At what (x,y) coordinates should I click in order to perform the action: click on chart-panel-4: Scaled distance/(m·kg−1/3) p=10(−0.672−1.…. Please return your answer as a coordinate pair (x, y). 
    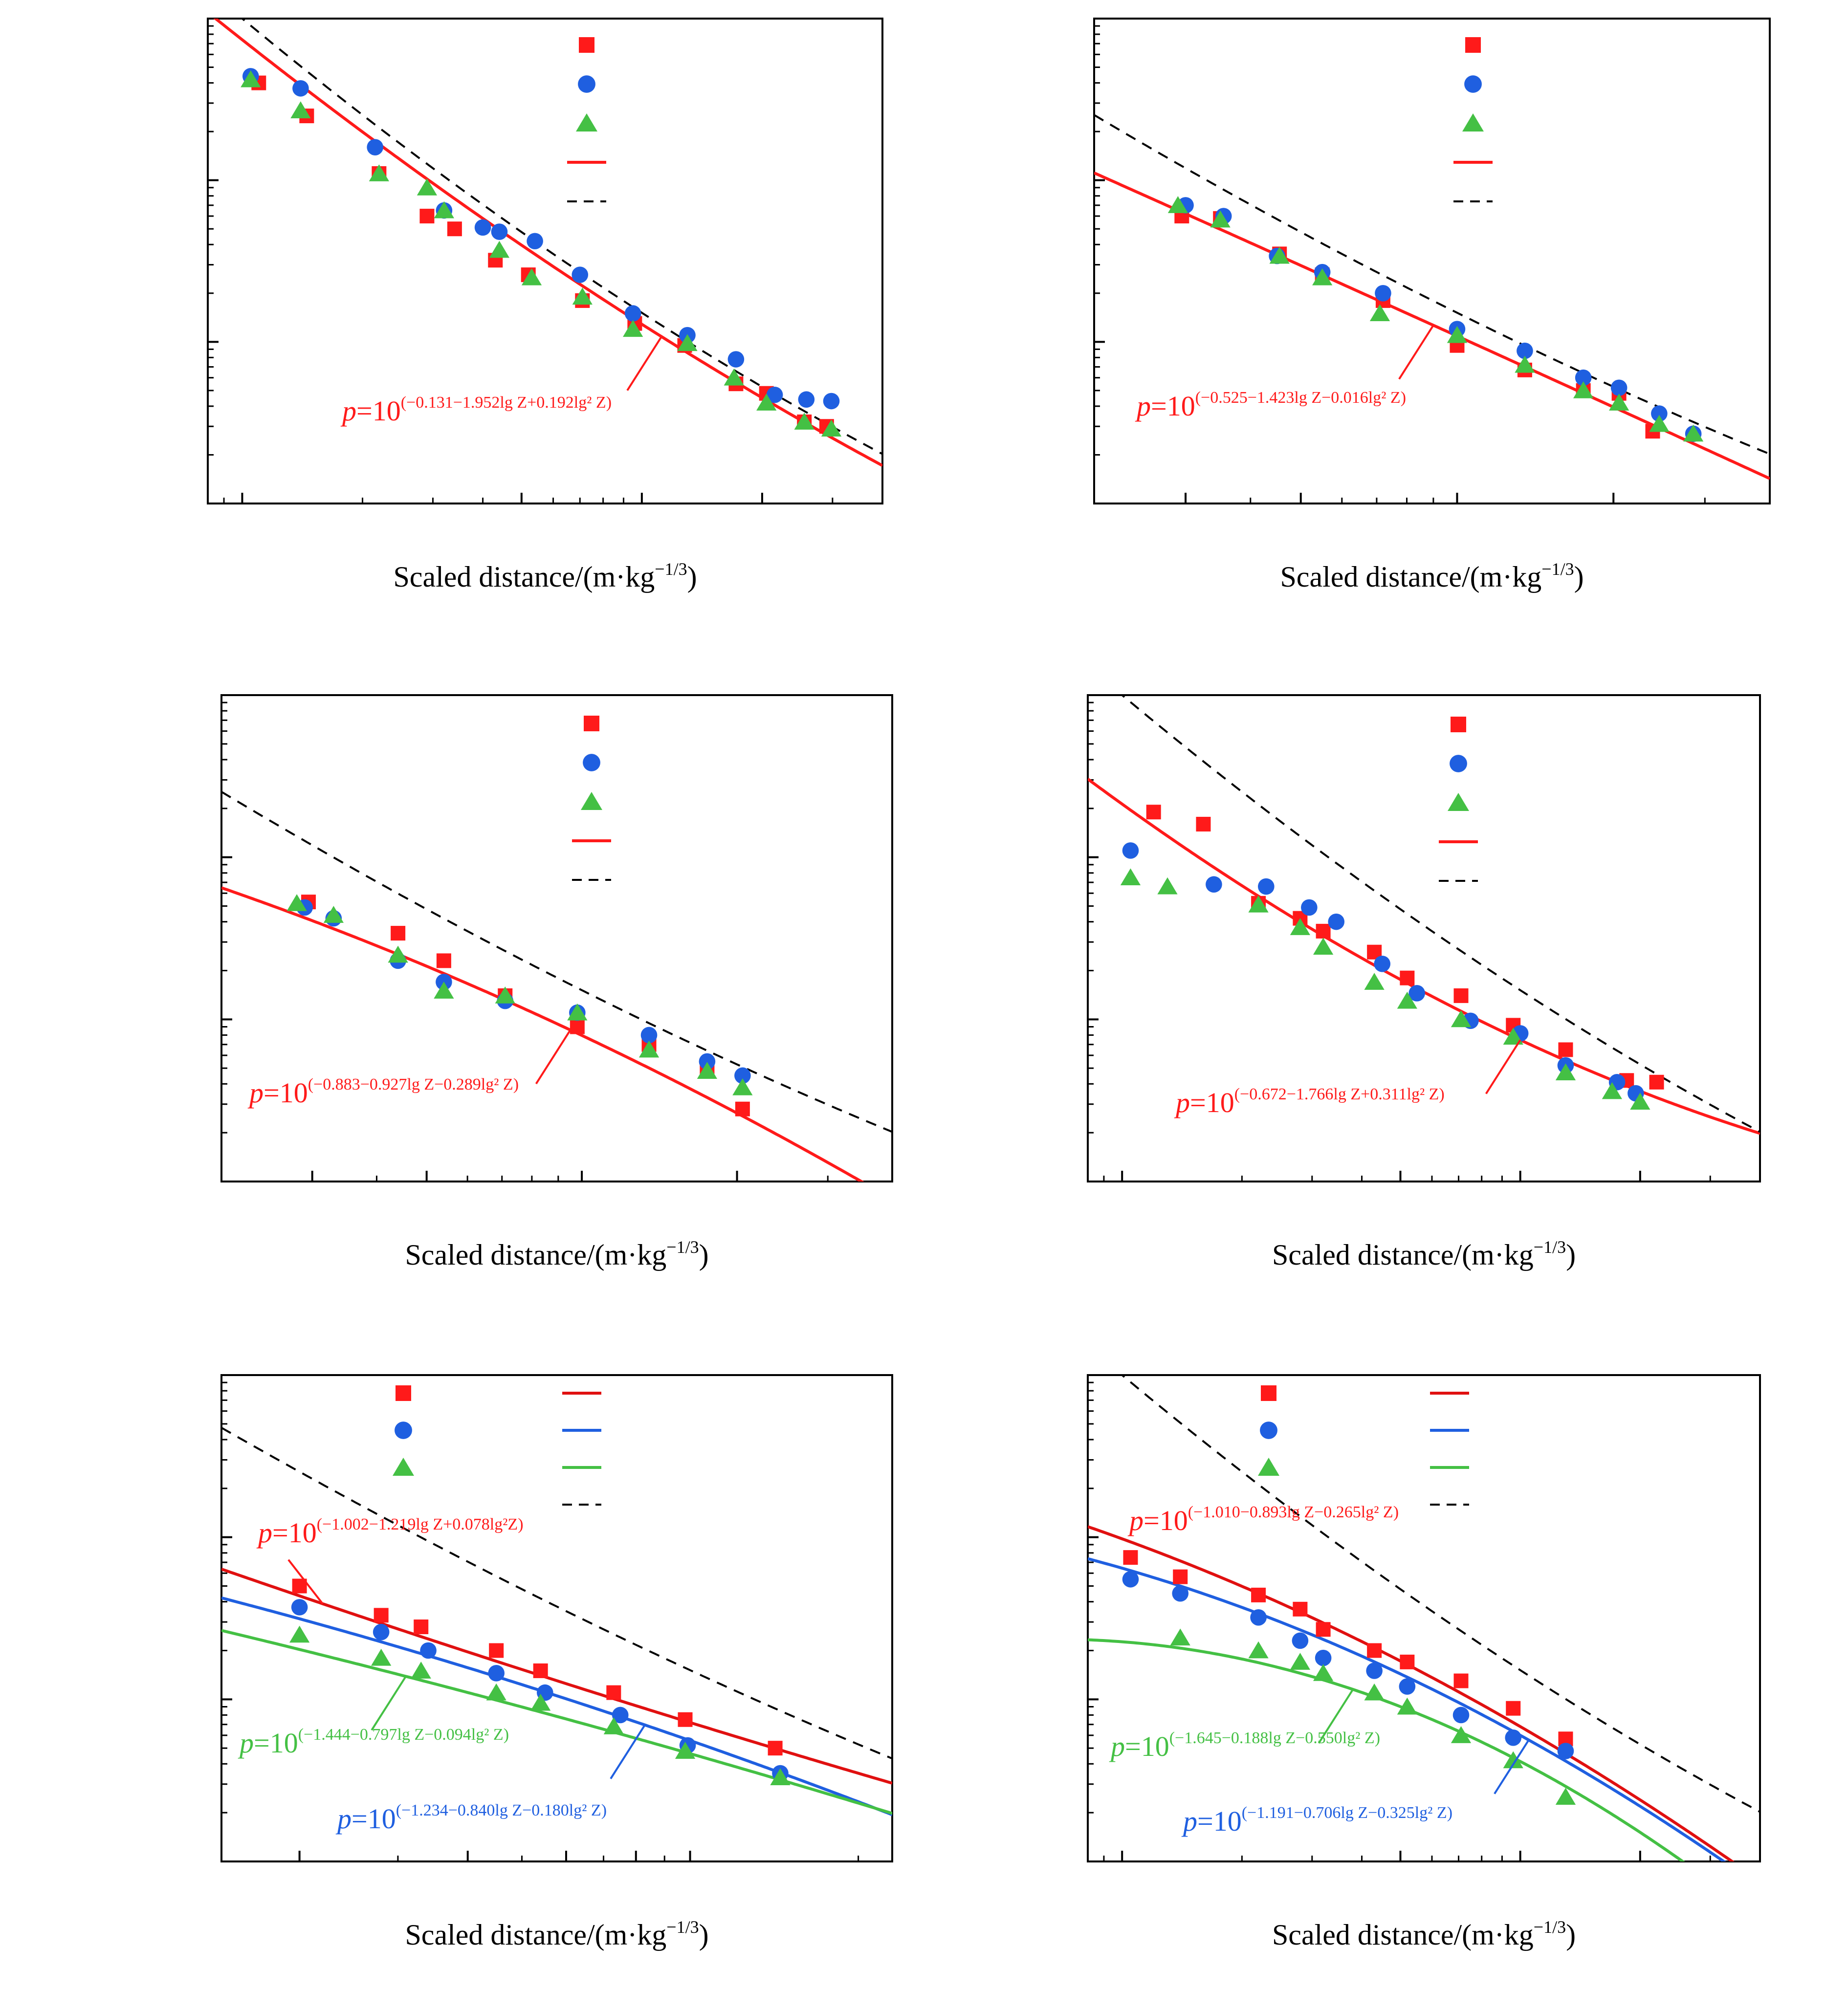
    Looking at the image, I should click on (1424, 982).